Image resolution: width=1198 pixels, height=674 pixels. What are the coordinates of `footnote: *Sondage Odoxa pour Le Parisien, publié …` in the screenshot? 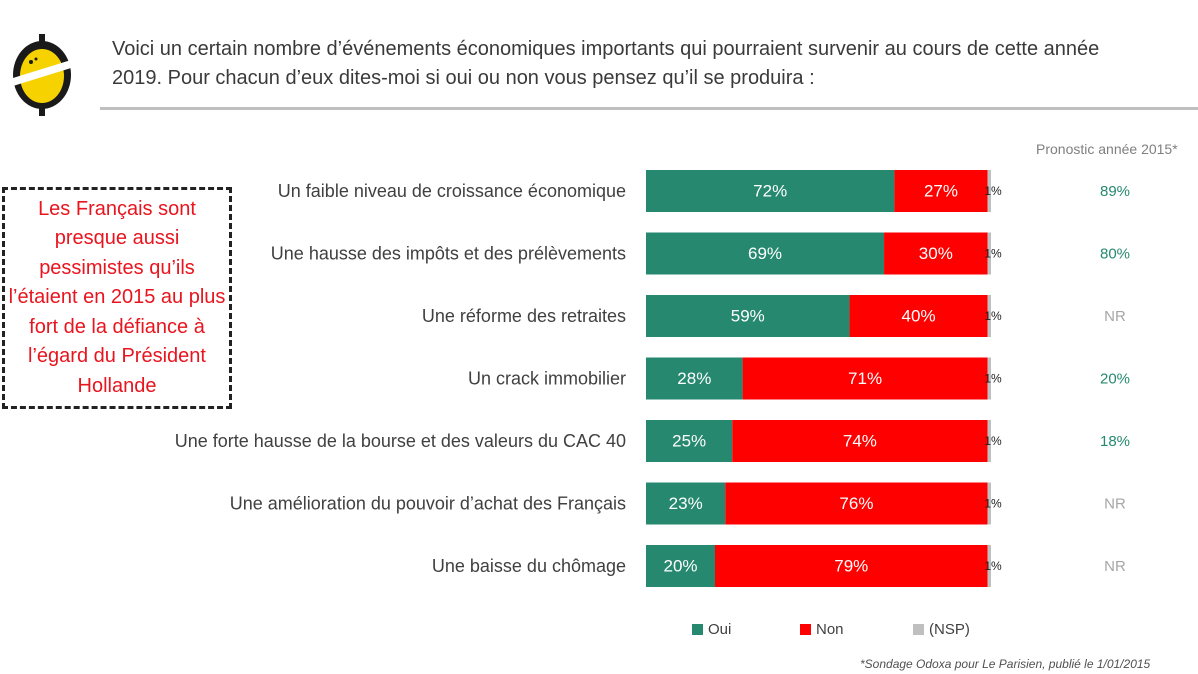 It's located at (1005, 664).